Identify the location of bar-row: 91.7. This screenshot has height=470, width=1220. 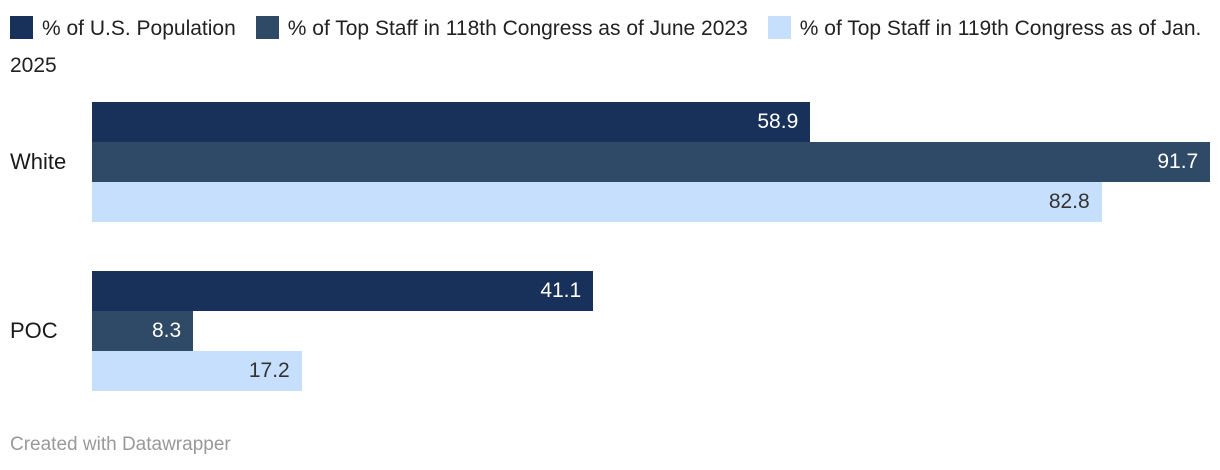
(656, 162).